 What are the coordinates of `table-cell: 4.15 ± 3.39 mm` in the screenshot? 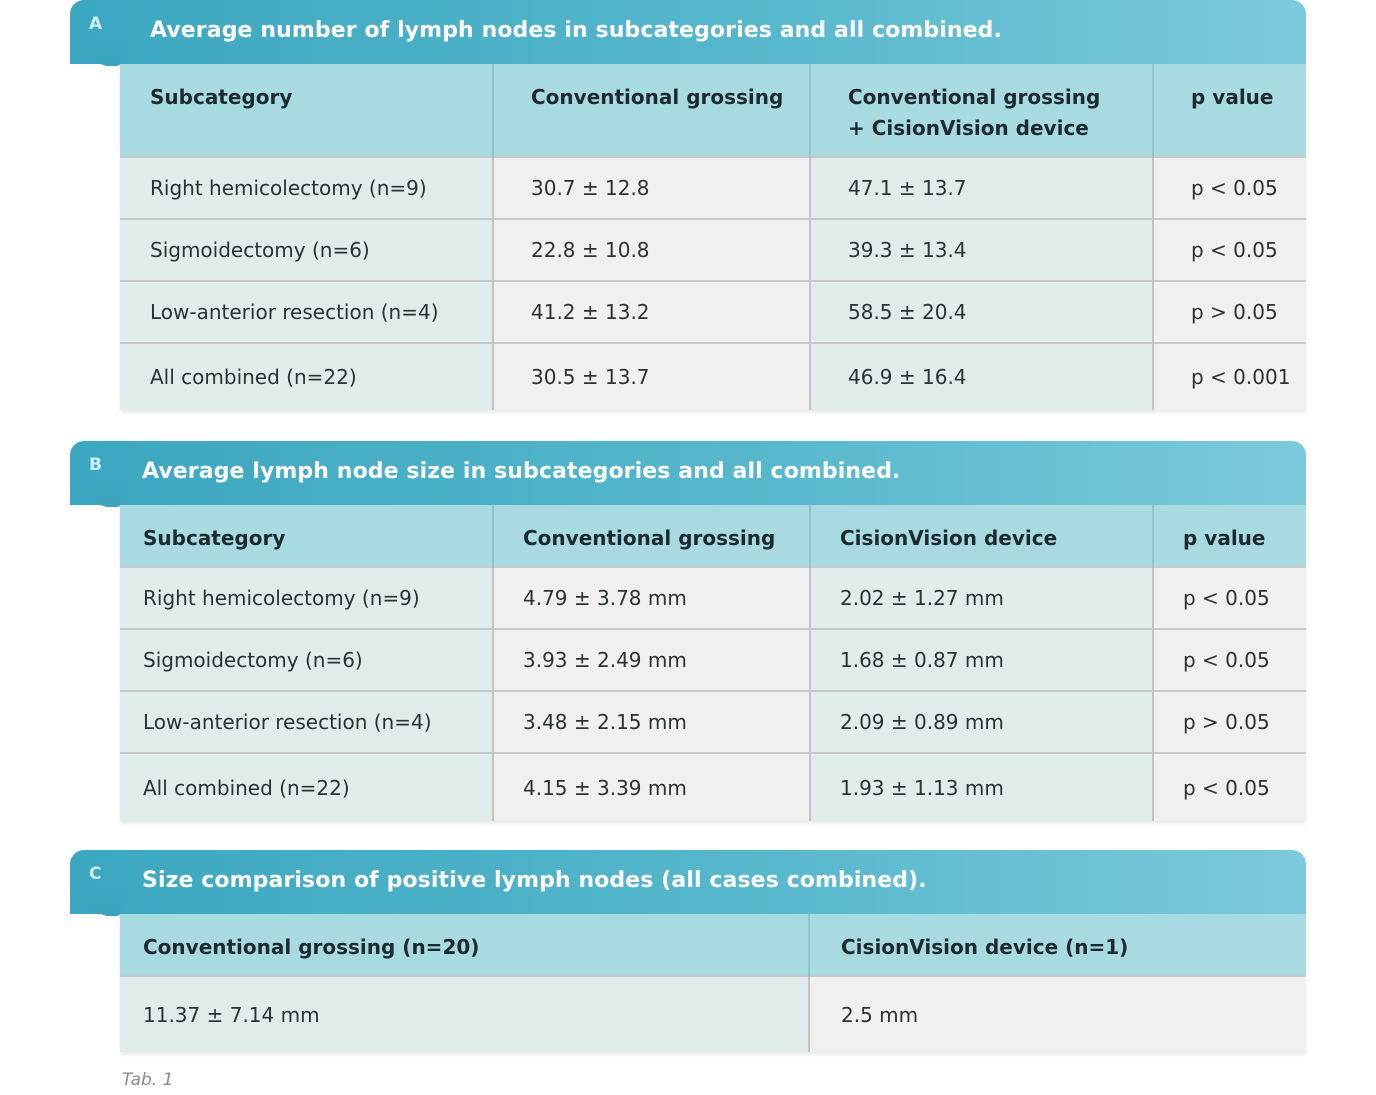 It's located at (652, 786).